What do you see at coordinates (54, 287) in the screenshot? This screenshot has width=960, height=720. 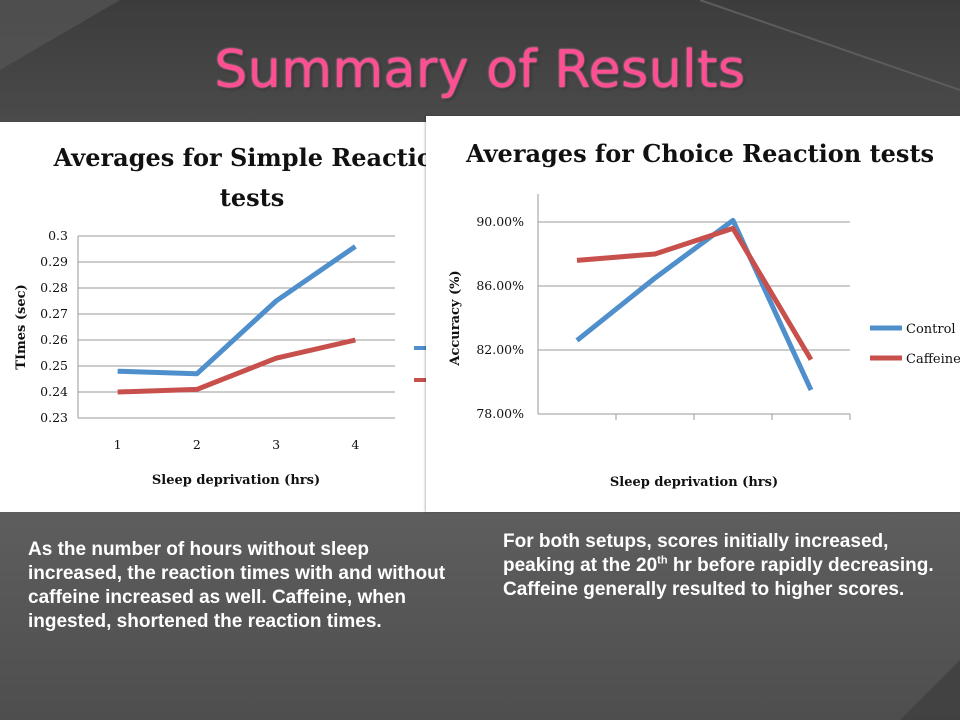 I see `y-tick-label: 0.28` at bounding box center [54, 287].